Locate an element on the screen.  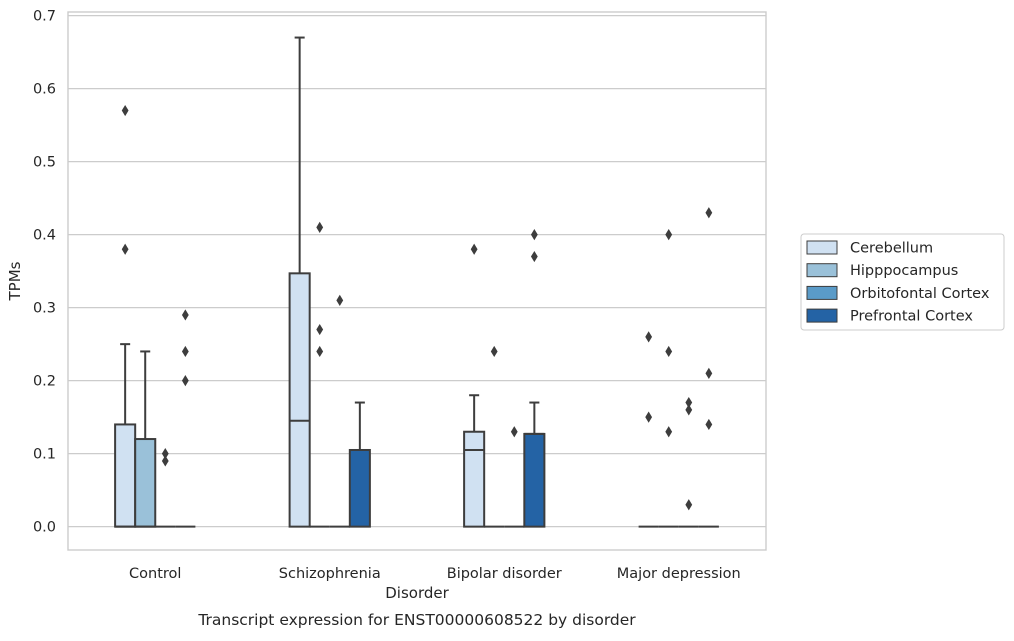
legend-label: Prefrontal Cortex is located at coordinates (911, 317).